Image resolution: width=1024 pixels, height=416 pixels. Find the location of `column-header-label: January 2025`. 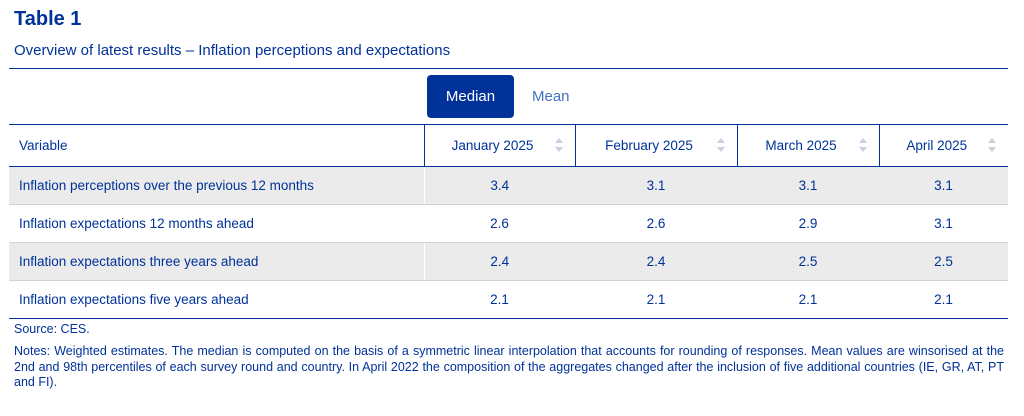

column-header-label: January 2025 is located at coordinates (492, 145).